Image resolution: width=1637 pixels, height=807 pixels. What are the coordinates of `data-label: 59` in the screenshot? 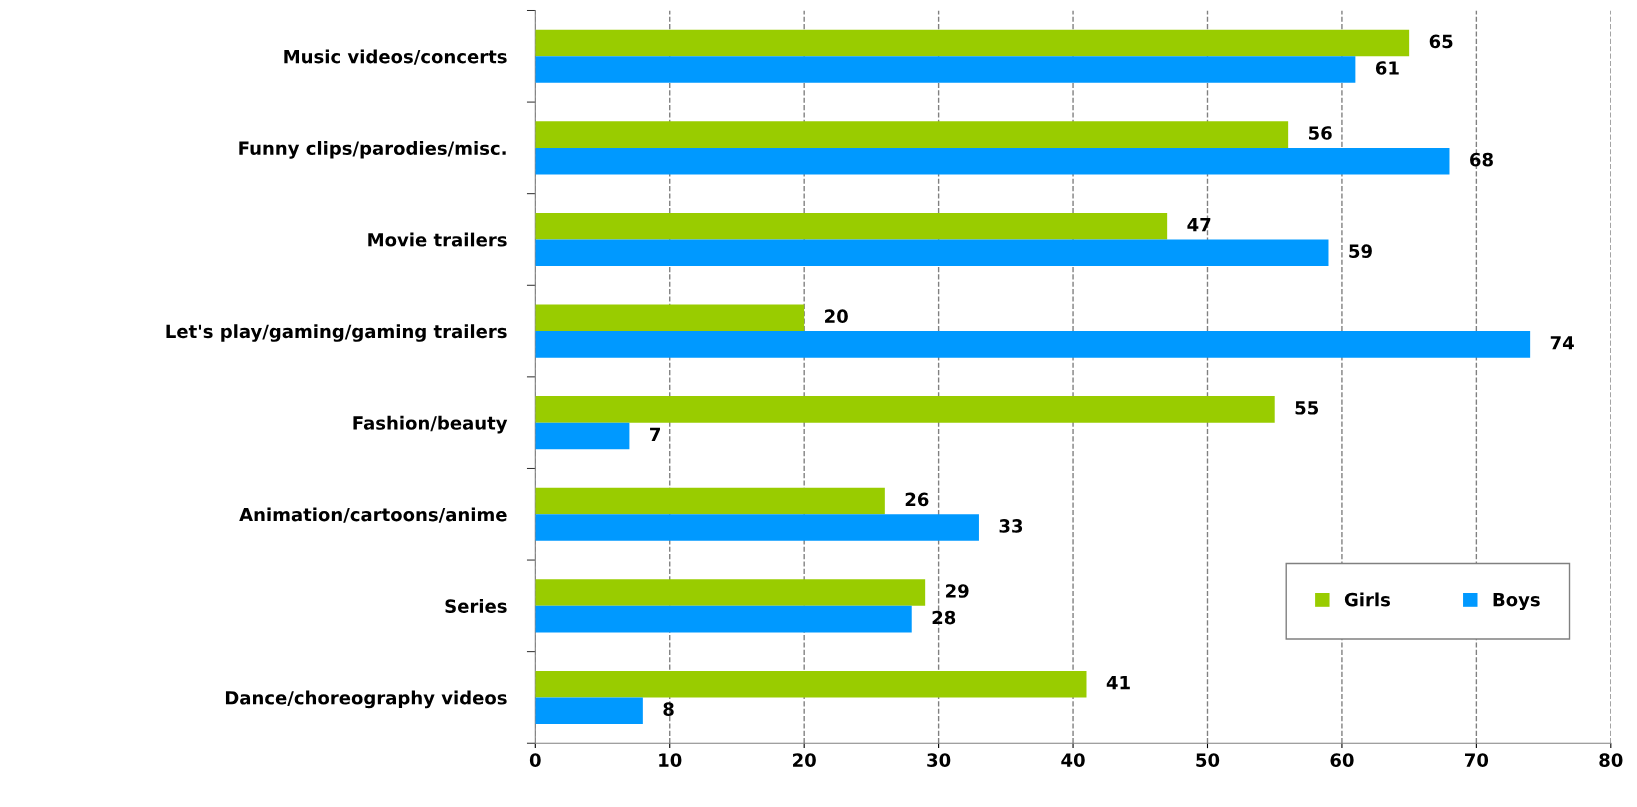 It's located at (1360, 251).